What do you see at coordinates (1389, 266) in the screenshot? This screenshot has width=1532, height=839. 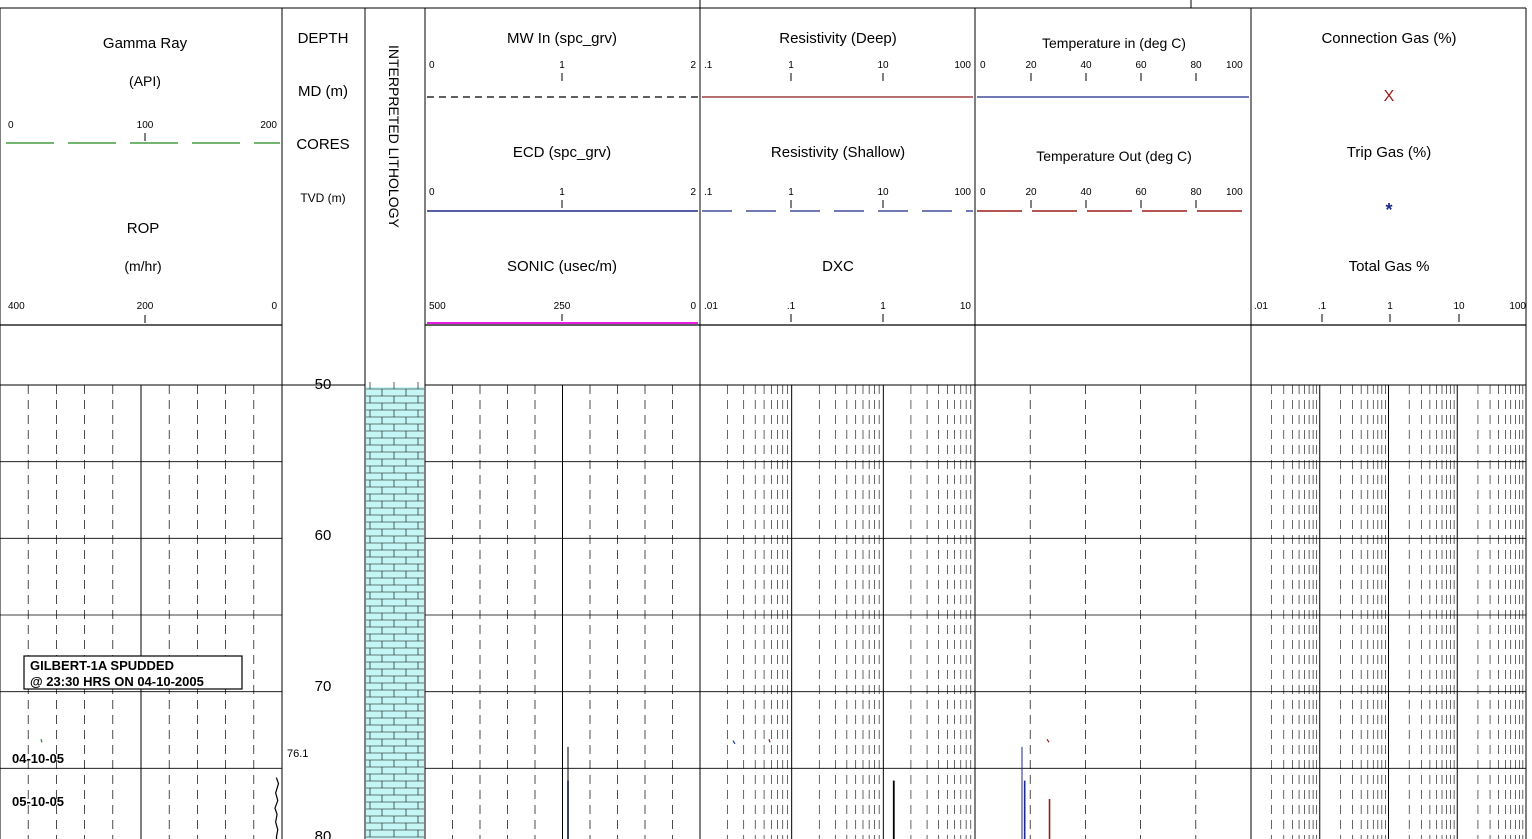 I see `total-gas-title: Total Gas %` at bounding box center [1389, 266].